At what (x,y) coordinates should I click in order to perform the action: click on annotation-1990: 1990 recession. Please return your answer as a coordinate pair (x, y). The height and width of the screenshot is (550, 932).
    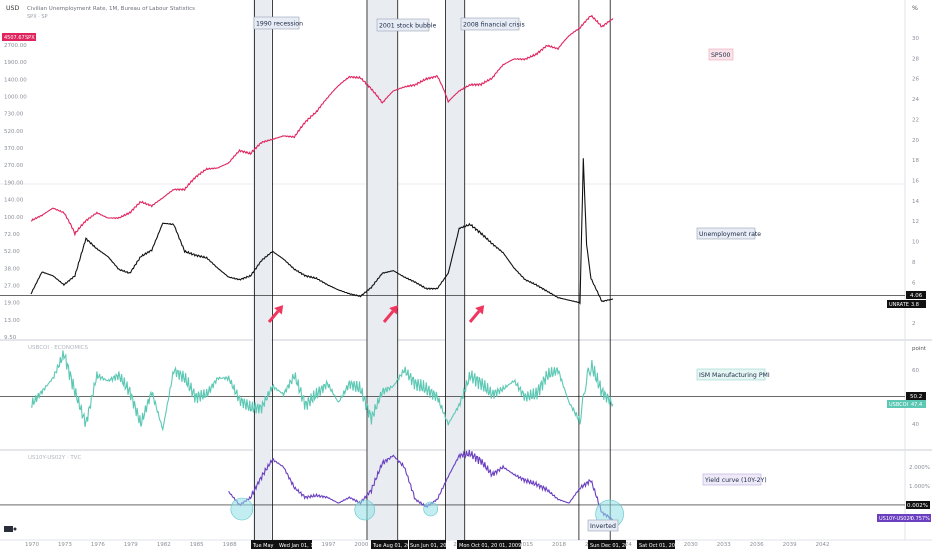
    Looking at the image, I should click on (278, 23).